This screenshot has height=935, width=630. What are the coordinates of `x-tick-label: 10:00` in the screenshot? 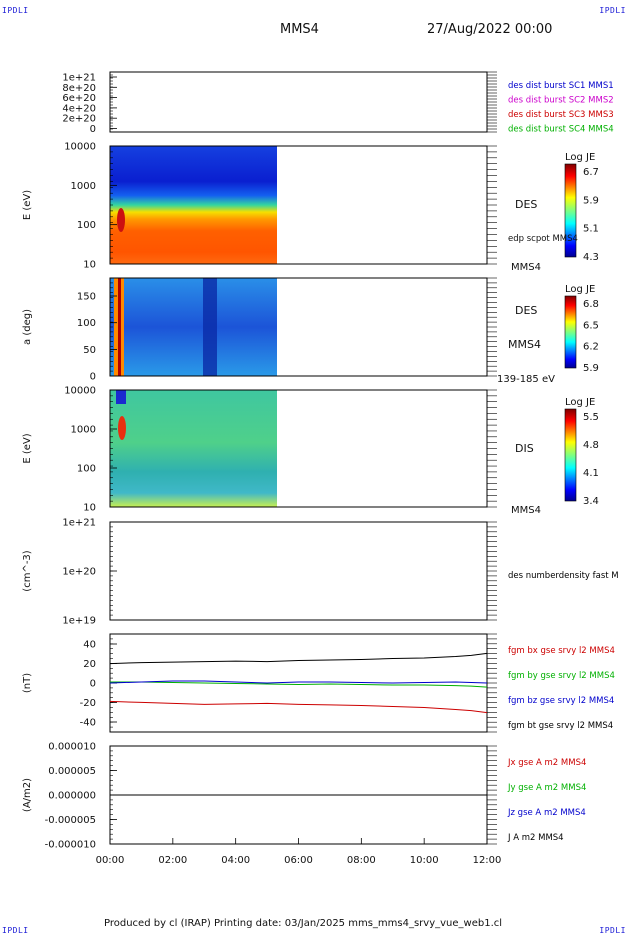 It's located at (424, 860).